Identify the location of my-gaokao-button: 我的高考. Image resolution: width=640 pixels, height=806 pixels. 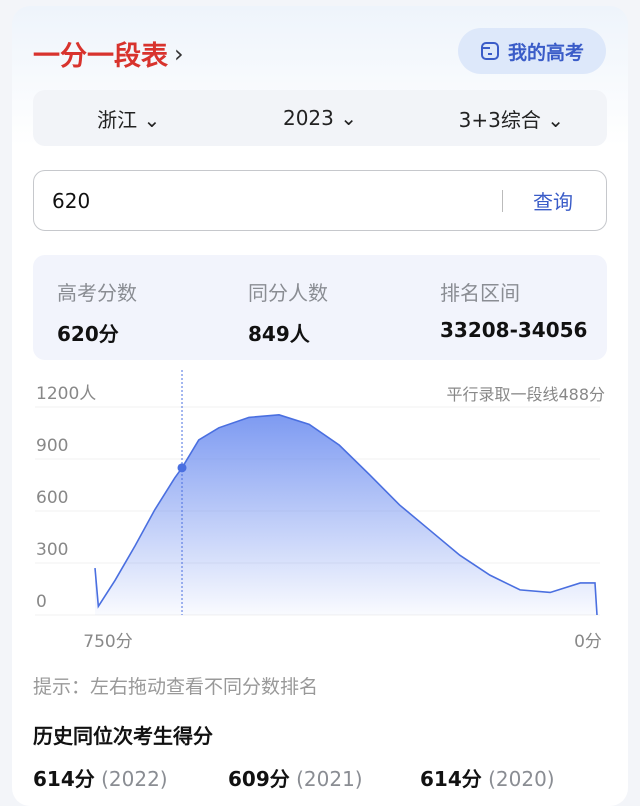
(532, 51).